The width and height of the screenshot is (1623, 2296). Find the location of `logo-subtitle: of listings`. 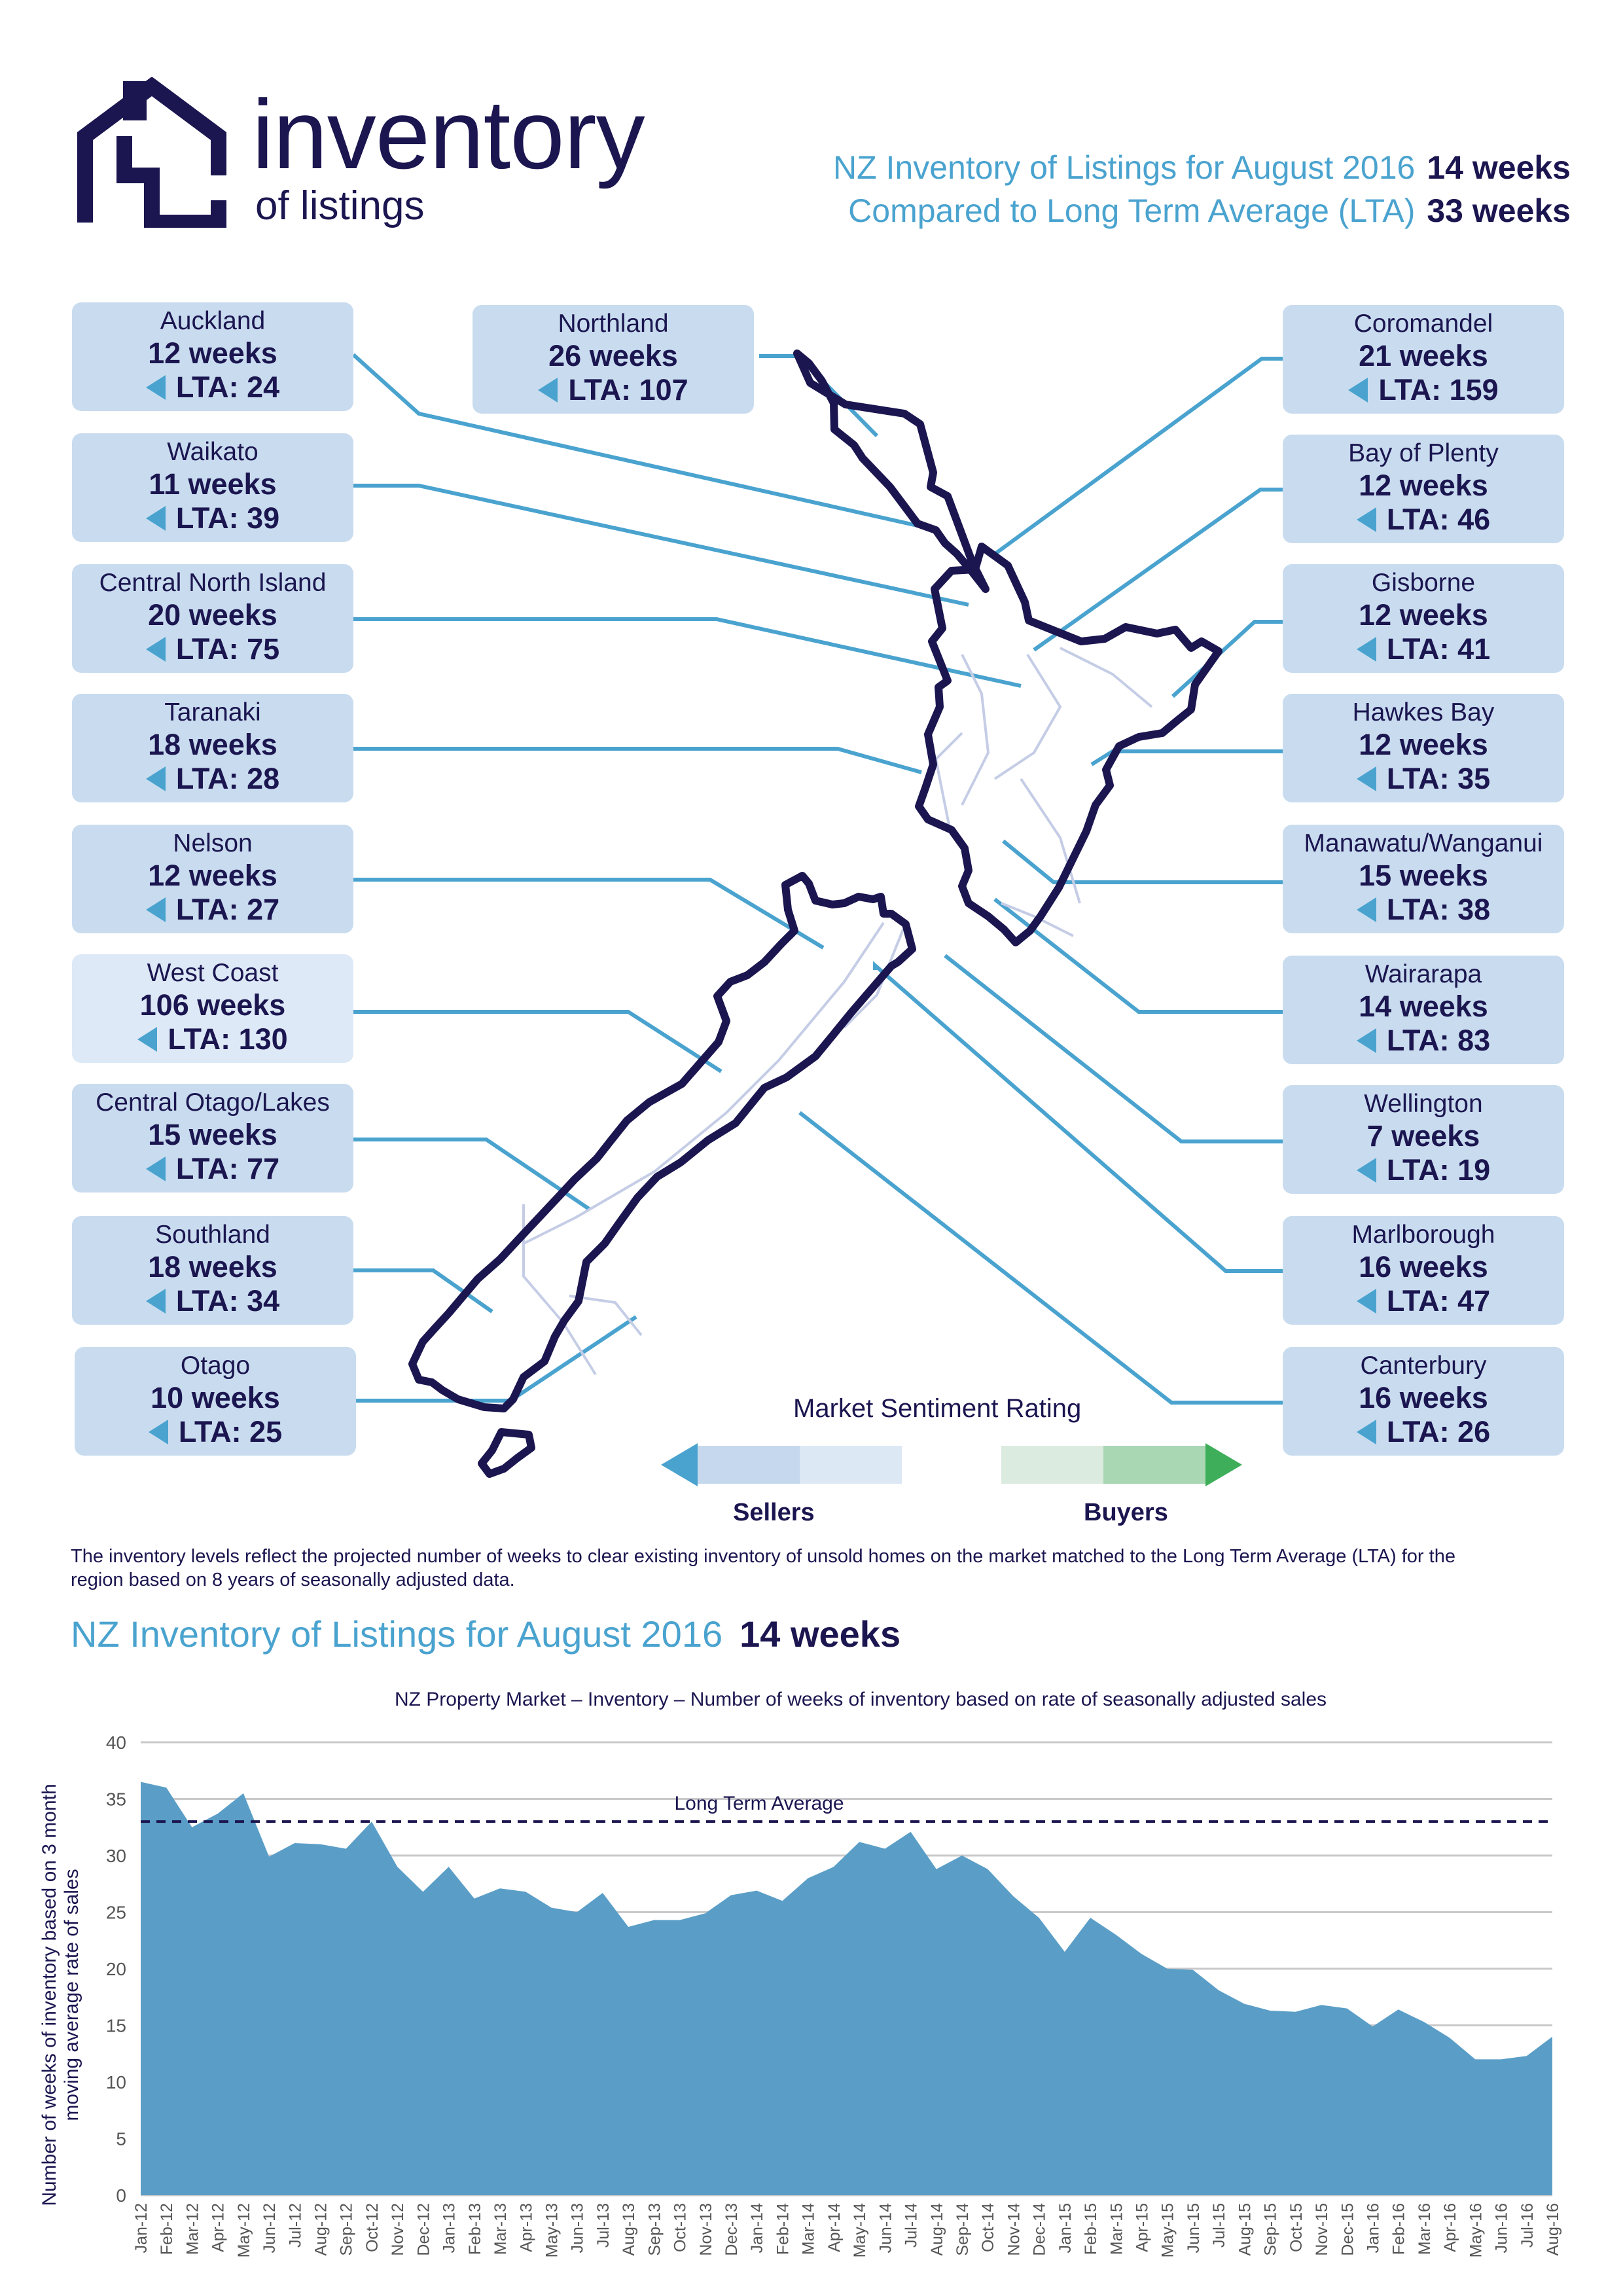

logo-subtitle: of listings is located at coordinates (340, 205).